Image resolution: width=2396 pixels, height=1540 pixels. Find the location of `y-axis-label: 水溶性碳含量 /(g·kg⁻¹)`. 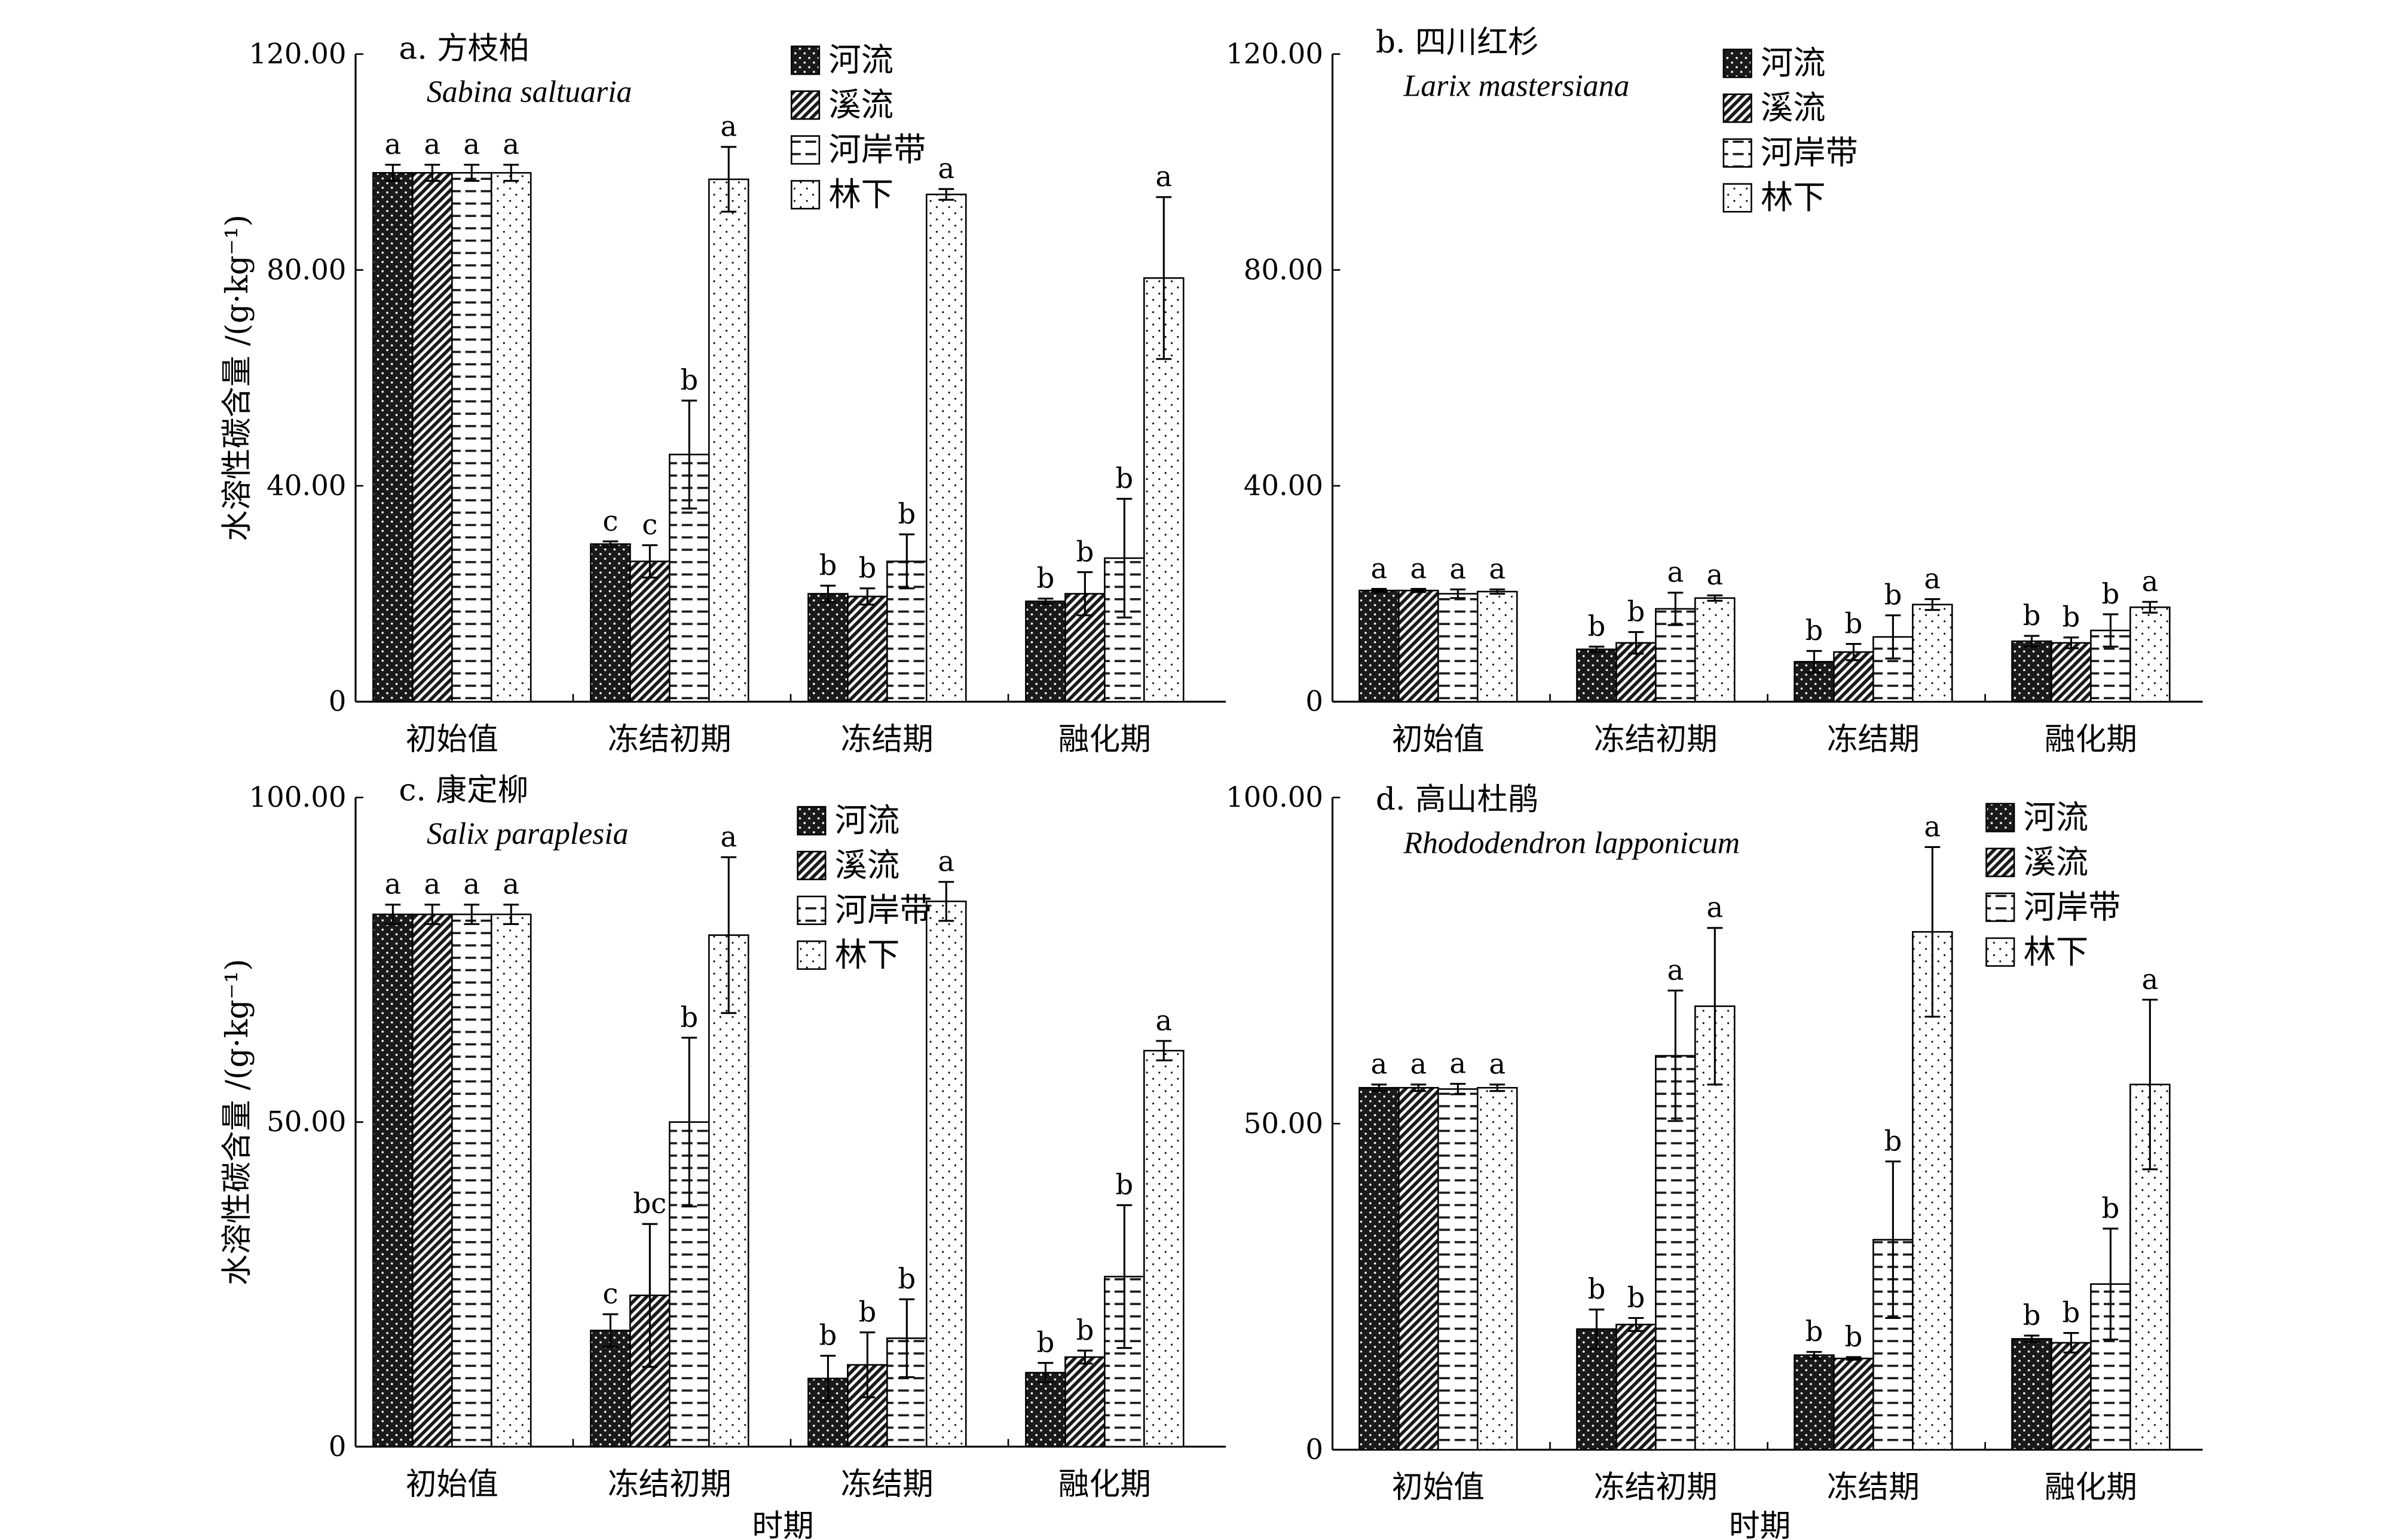

y-axis-label: 水溶性碳含量 /(g·kg⁻¹) is located at coordinates (237, 1122).